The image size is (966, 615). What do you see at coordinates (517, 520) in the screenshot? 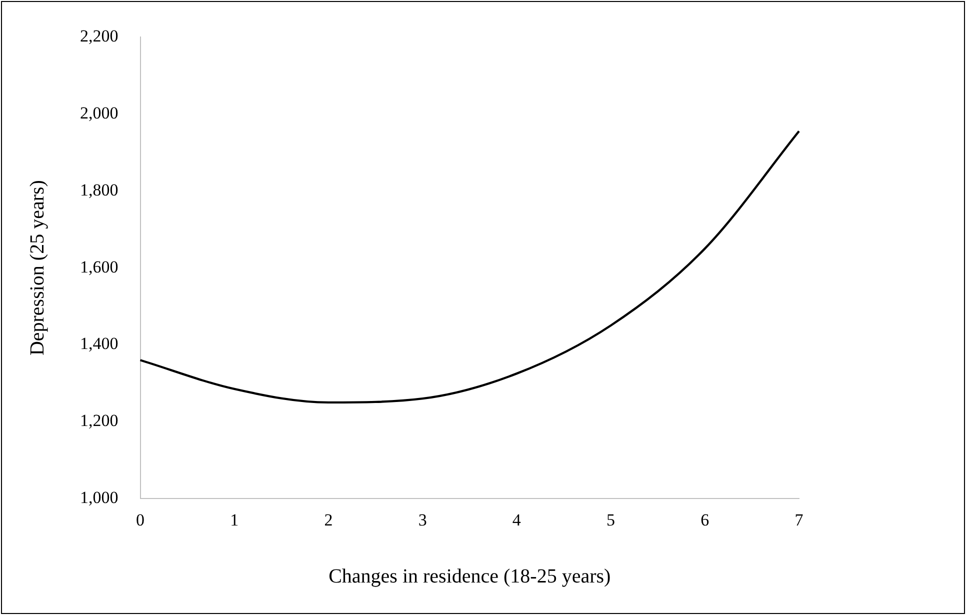
I see `x-tick-label: 4` at bounding box center [517, 520].